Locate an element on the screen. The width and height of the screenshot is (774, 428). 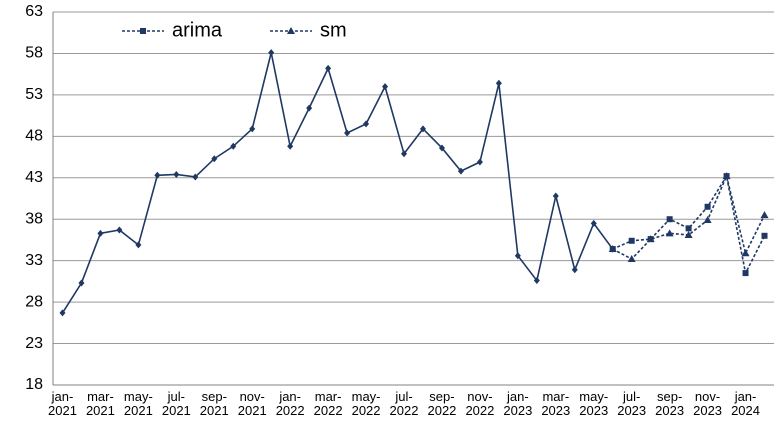
x-tick-label: may-2023 is located at coordinates (594, 403).